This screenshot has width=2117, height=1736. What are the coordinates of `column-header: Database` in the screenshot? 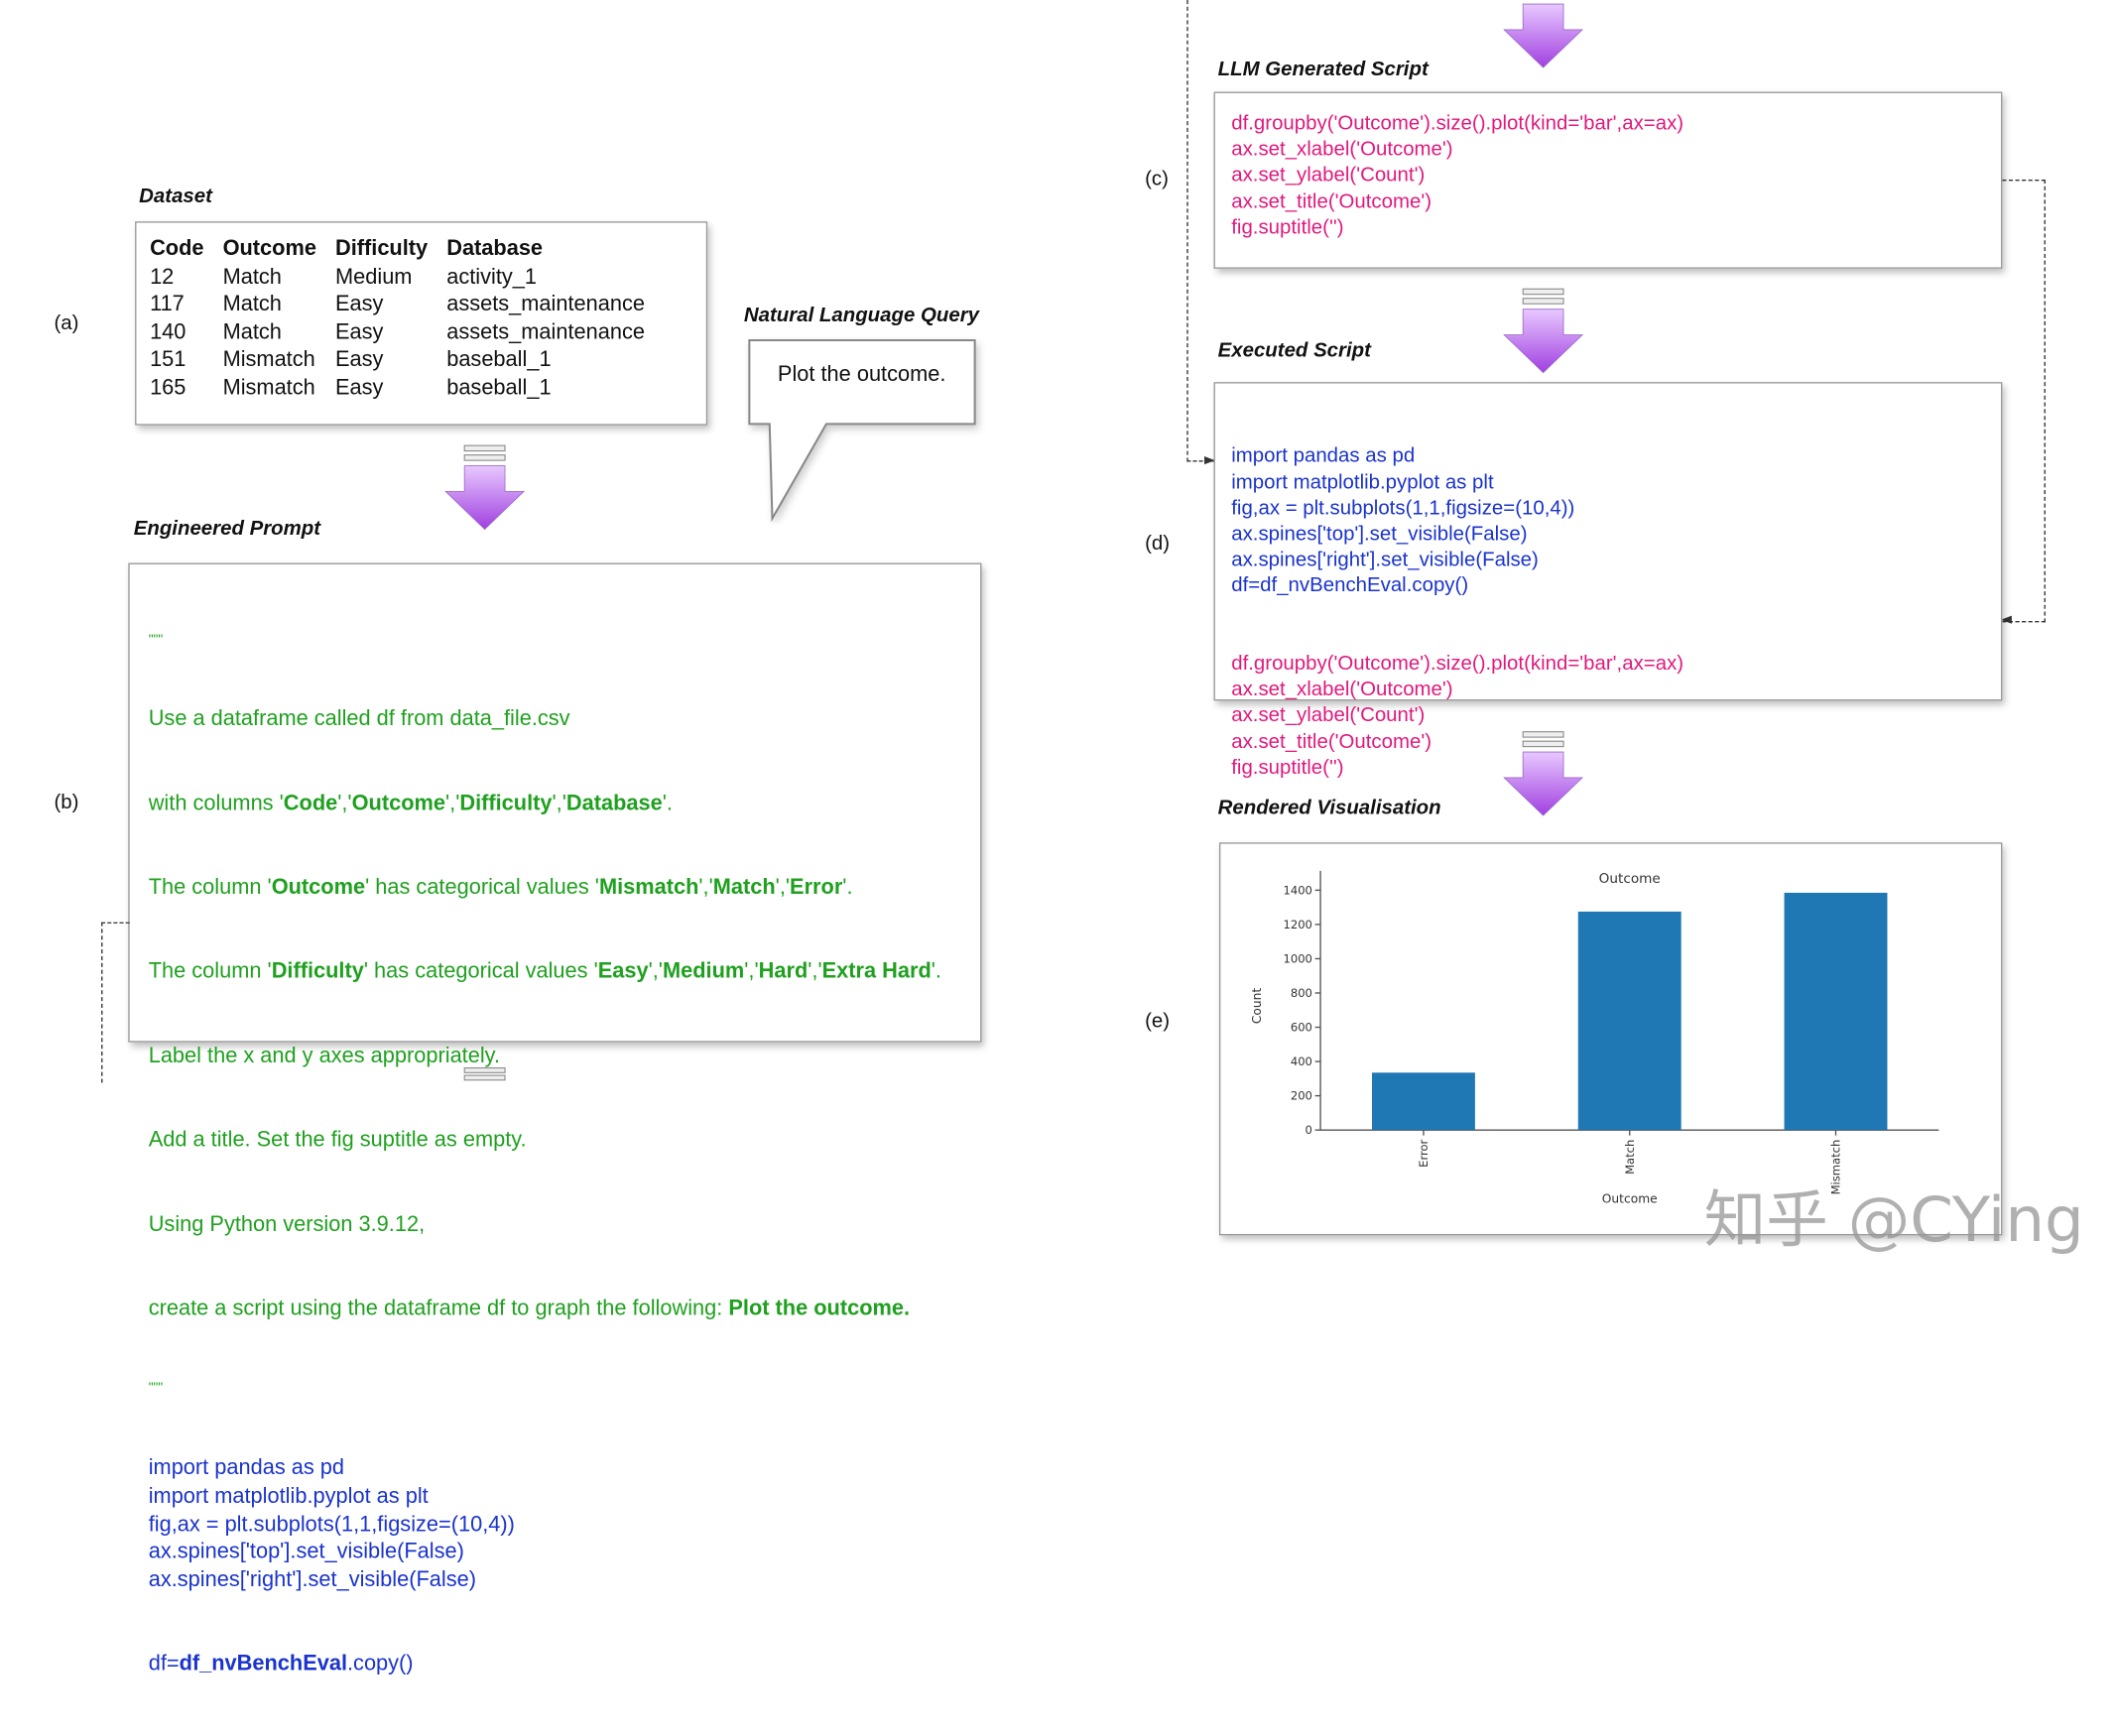 It's located at (495, 249).